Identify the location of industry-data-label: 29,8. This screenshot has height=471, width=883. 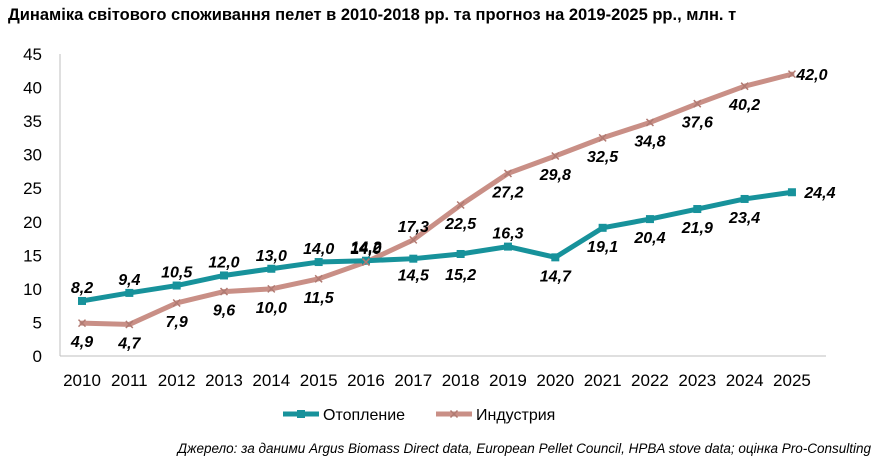
(555, 175).